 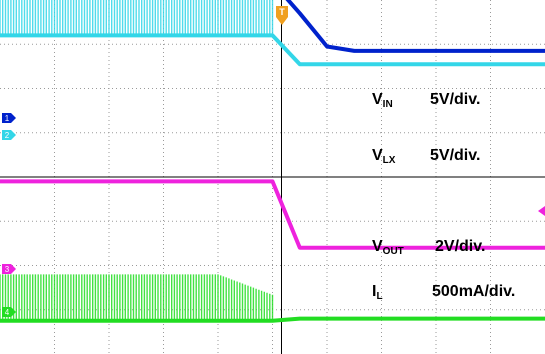 What do you see at coordinates (137, 18) in the screenshot?
I see `vlx-switching` at bounding box center [137, 18].